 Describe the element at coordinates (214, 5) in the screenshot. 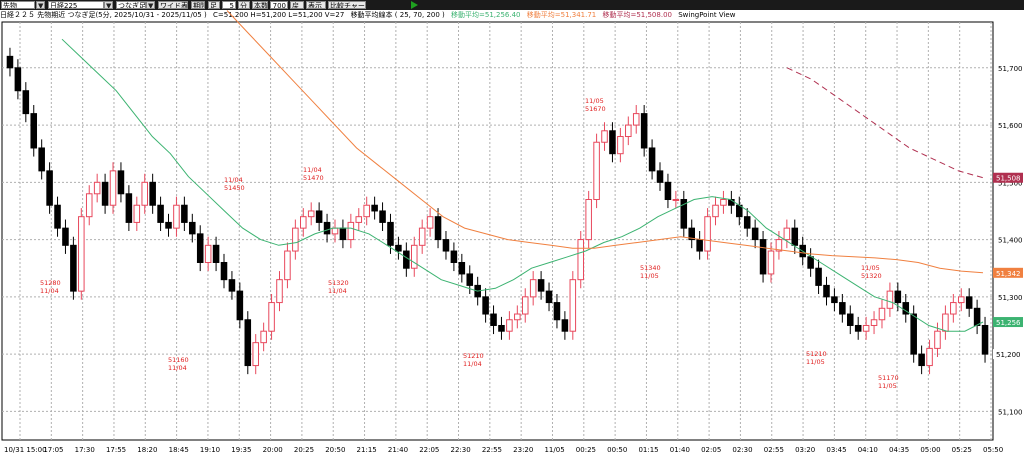

I see `foot-button: 足` at that location.